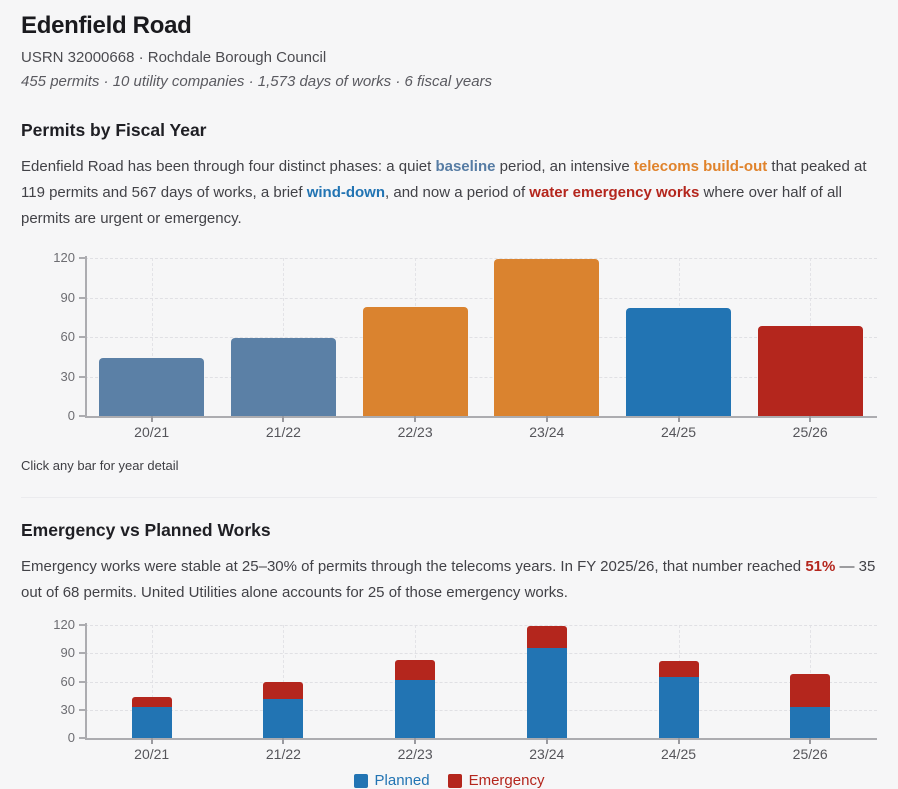 The width and height of the screenshot is (898, 789). I want to click on bar-segment-emergency-25/26, so click(810, 690).